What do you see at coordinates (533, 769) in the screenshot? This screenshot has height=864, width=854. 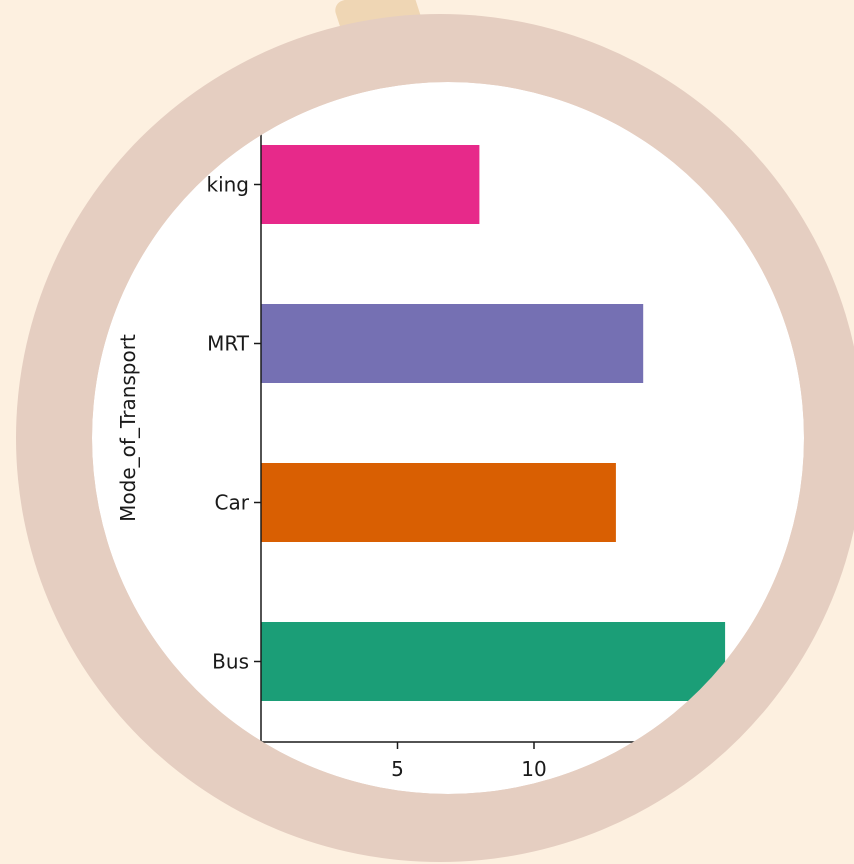 I see `x-tick-label: 10` at bounding box center [533, 769].